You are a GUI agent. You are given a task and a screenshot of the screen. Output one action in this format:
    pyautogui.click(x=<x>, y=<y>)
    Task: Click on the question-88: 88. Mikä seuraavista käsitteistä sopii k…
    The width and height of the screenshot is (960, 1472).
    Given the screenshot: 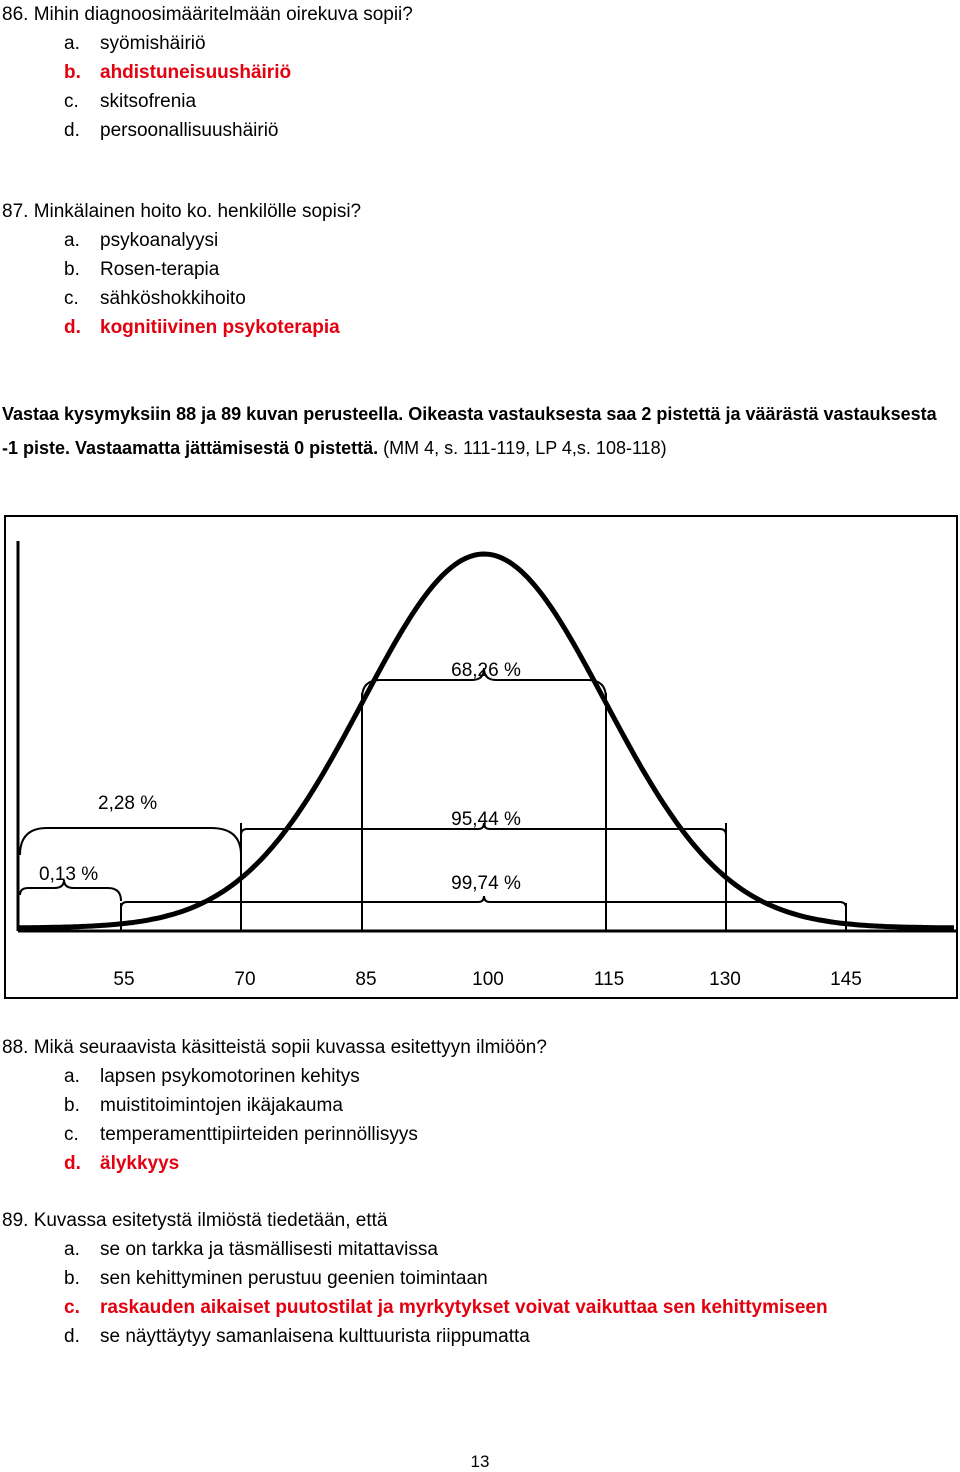 What is the action you would take?
    pyautogui.click(x=273, y=1105)
    